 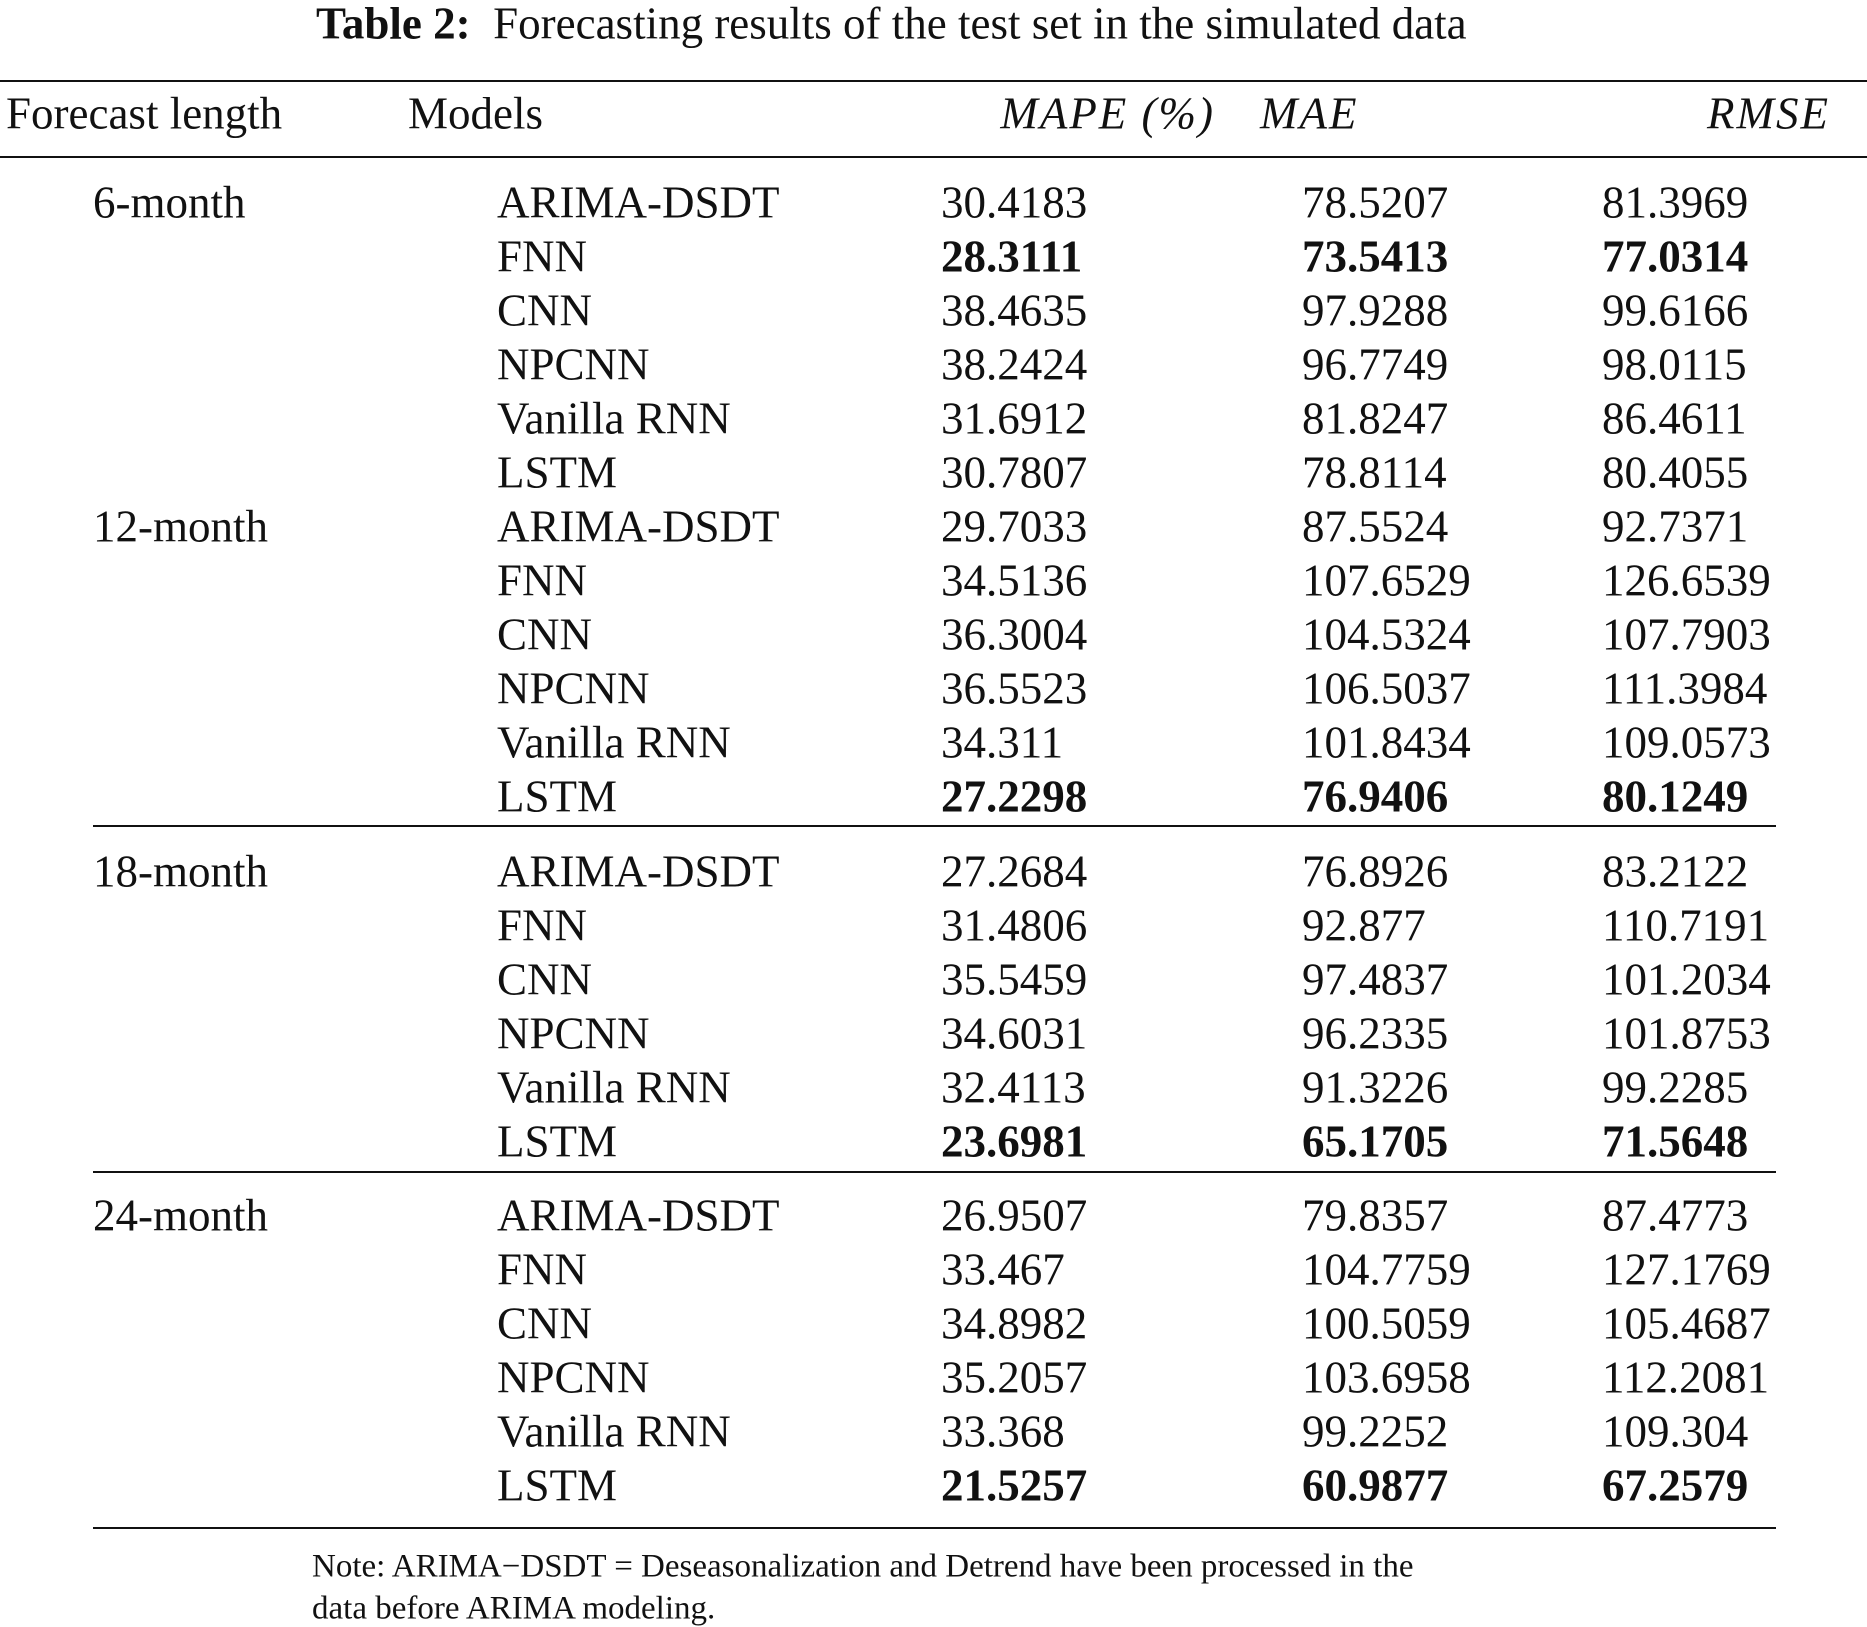 I want to click on group-label: 18-month, so click(x=180, y=871).